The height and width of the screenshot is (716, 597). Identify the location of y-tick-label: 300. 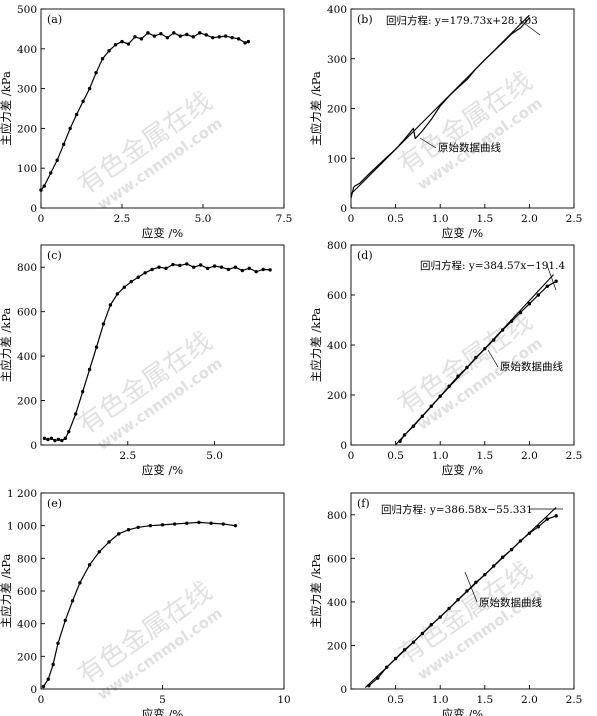
(27, 90).